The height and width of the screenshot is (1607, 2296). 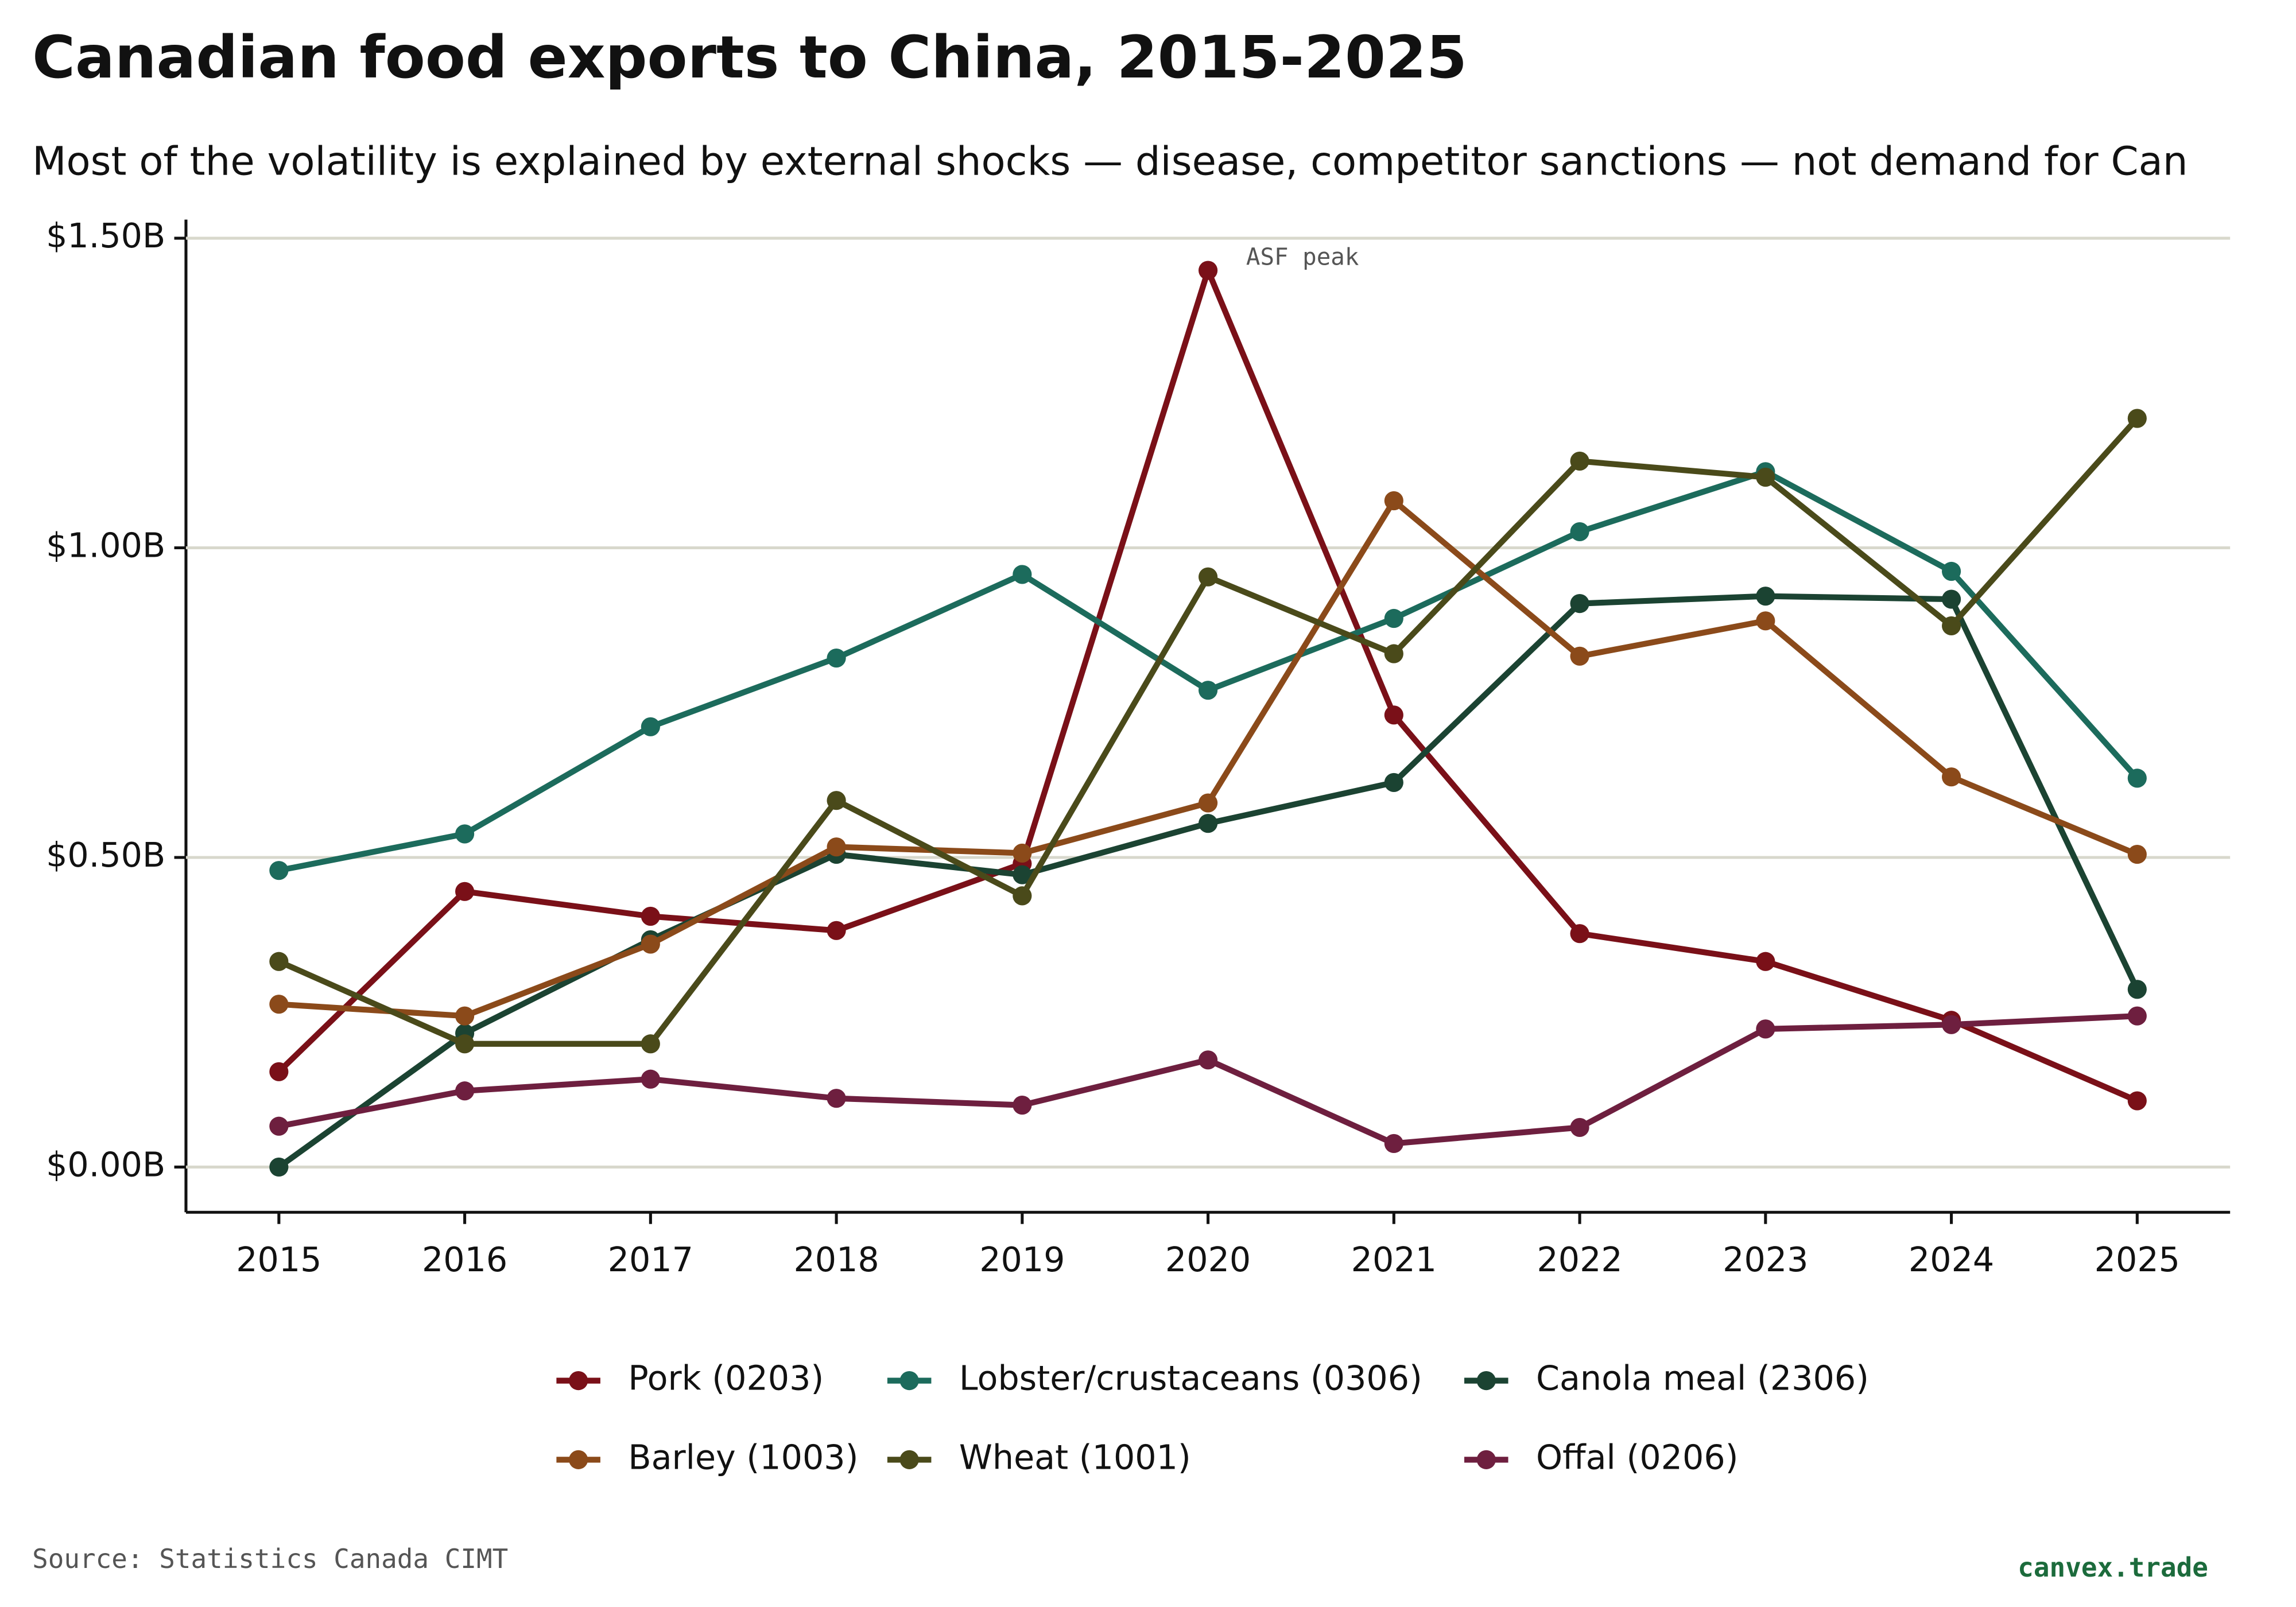 I want to click on x-tick-label: 2018, so click(x=836, y=1260).